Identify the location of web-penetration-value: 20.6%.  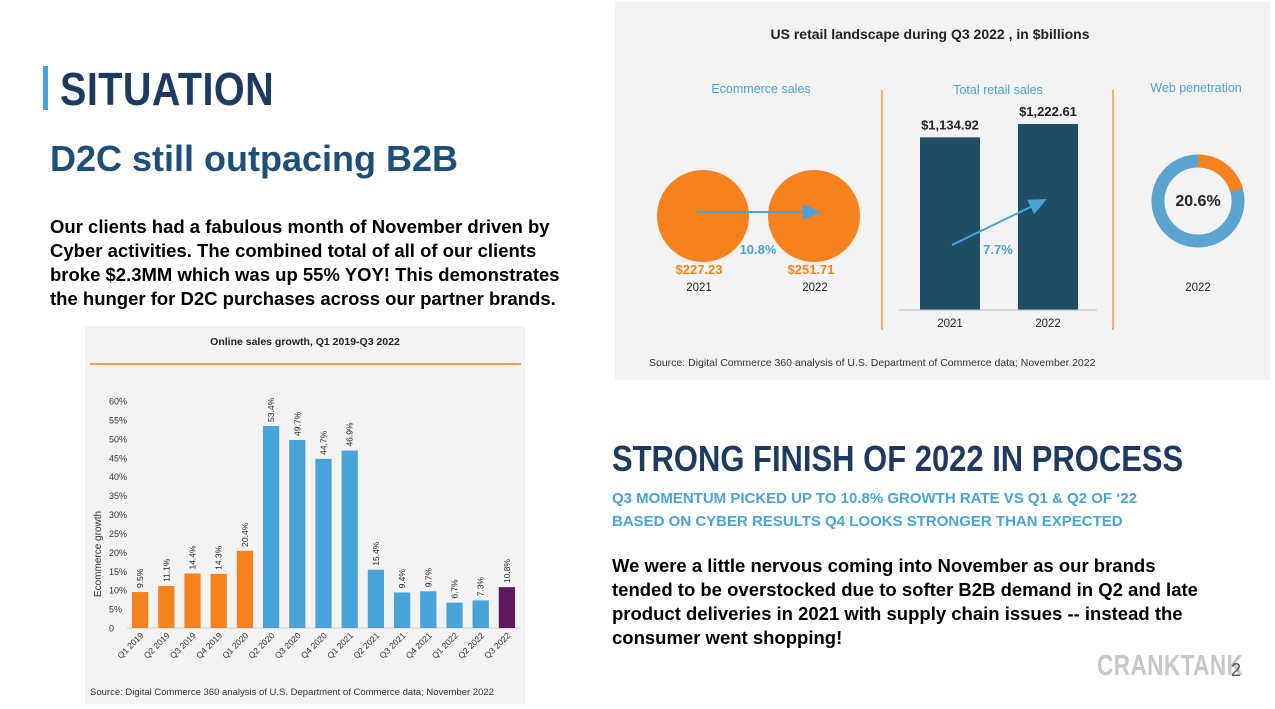
(1197, 201).